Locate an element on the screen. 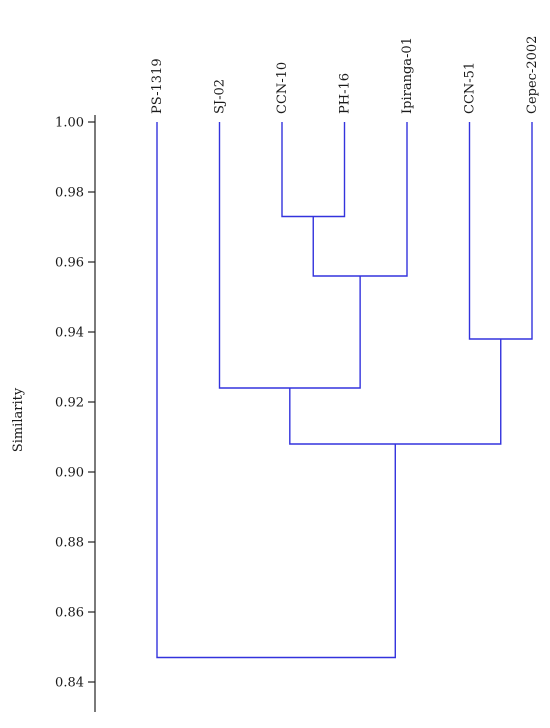 Image resolution: width=550 pixels, height=728 pixels. leaf-label: PH-16 is located at coordinates (345, 93).